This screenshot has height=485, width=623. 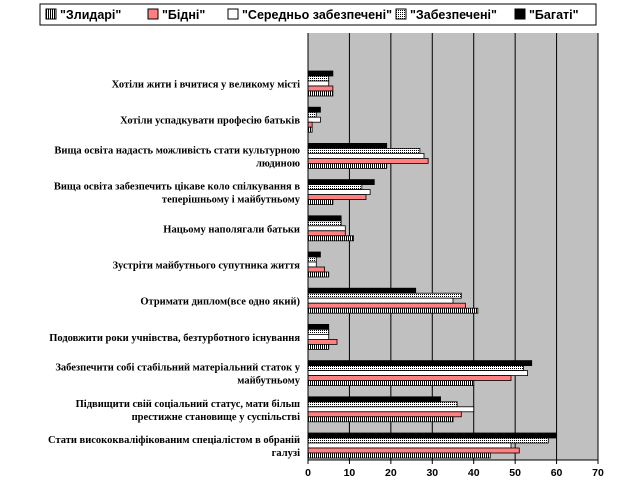 What do you see at coordinates (432, 473) in the screenshot?
I see `x-tick-label: 30` at bounding box center [432, 473].